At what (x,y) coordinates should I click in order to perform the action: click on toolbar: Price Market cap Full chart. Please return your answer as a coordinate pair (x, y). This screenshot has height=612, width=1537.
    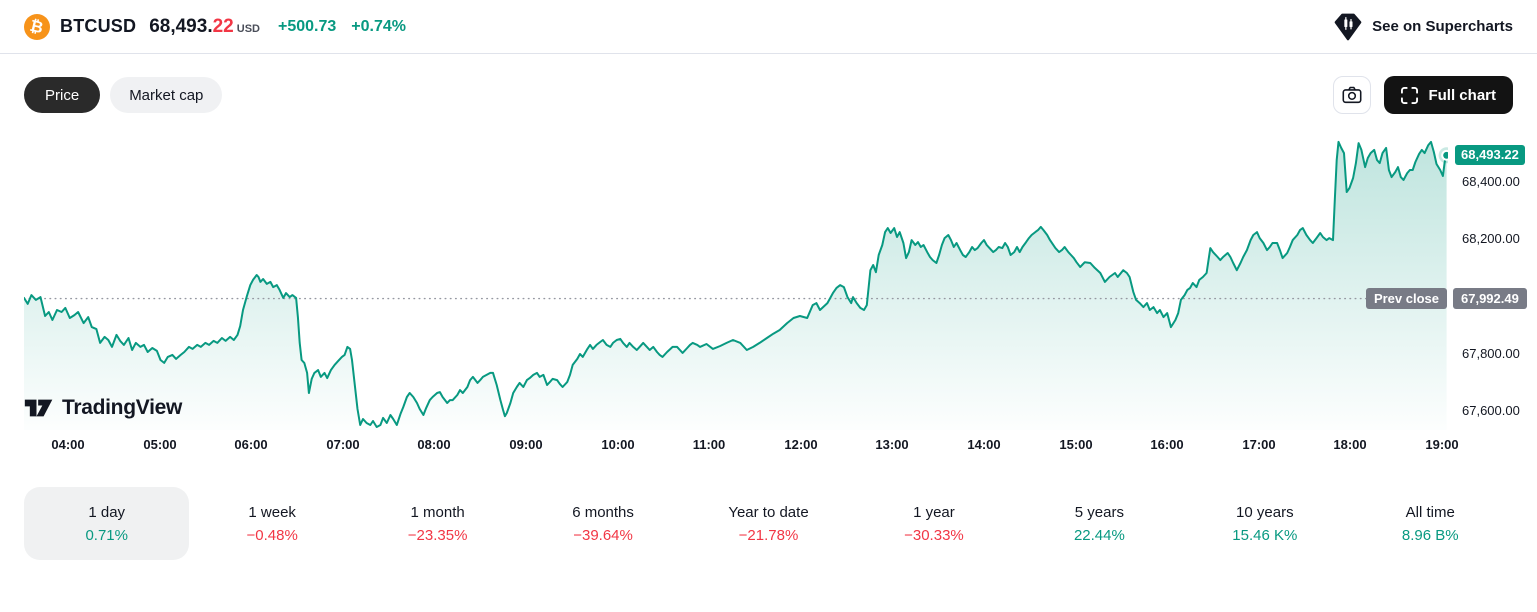
    Looking at the image, I should click on (768, 84).